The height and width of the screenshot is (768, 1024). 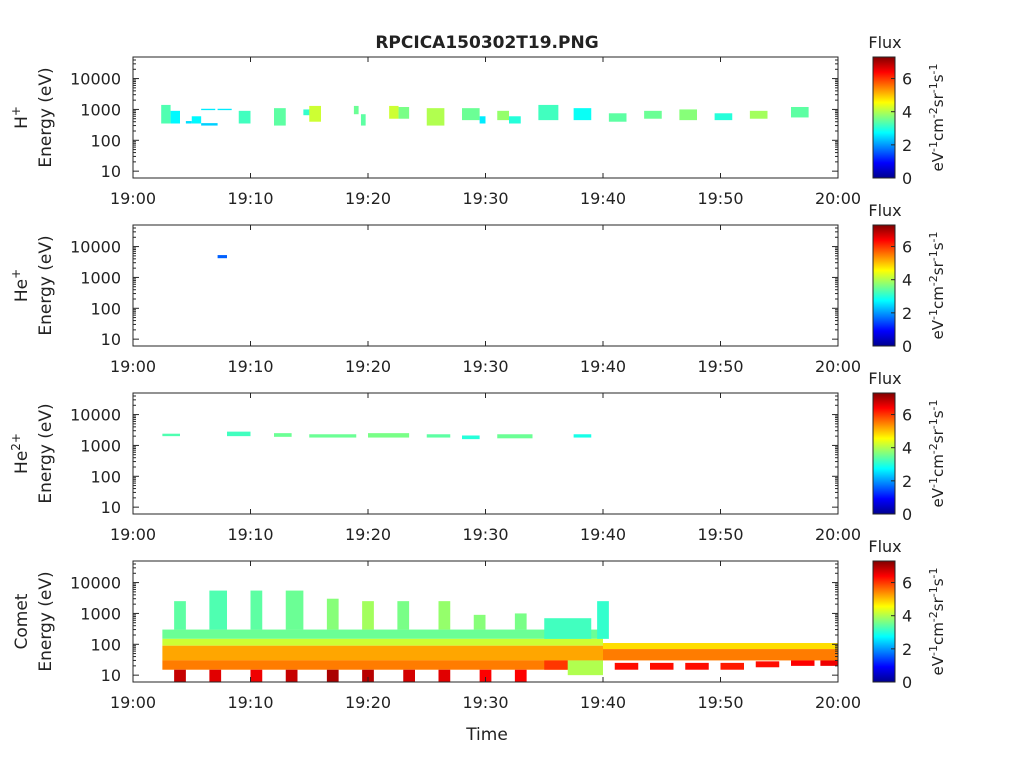 What do you see at coordinates (250, 534) in the screenshot?
I see `x-tick-label: 19:10` at bounding box center [250, 534].